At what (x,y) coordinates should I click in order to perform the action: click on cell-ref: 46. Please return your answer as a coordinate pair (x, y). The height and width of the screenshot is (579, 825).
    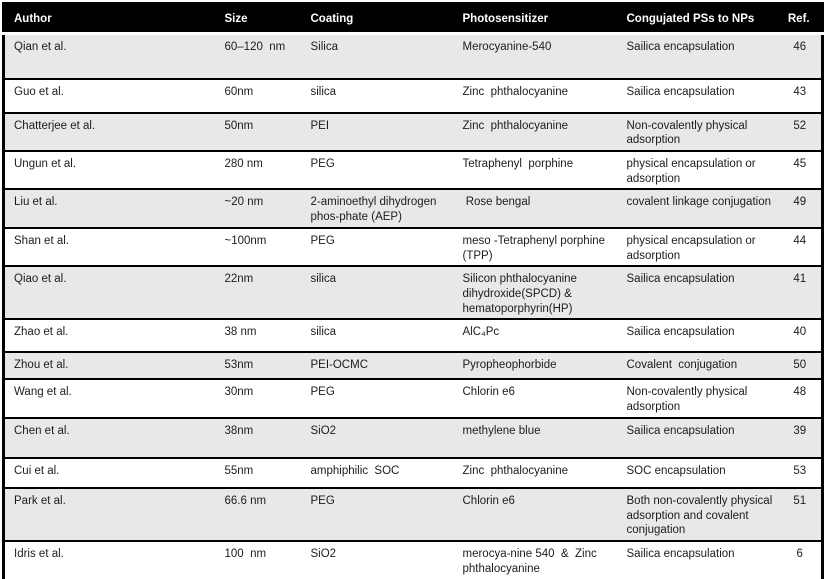
    Looking at the image, I should click on (800, 55).